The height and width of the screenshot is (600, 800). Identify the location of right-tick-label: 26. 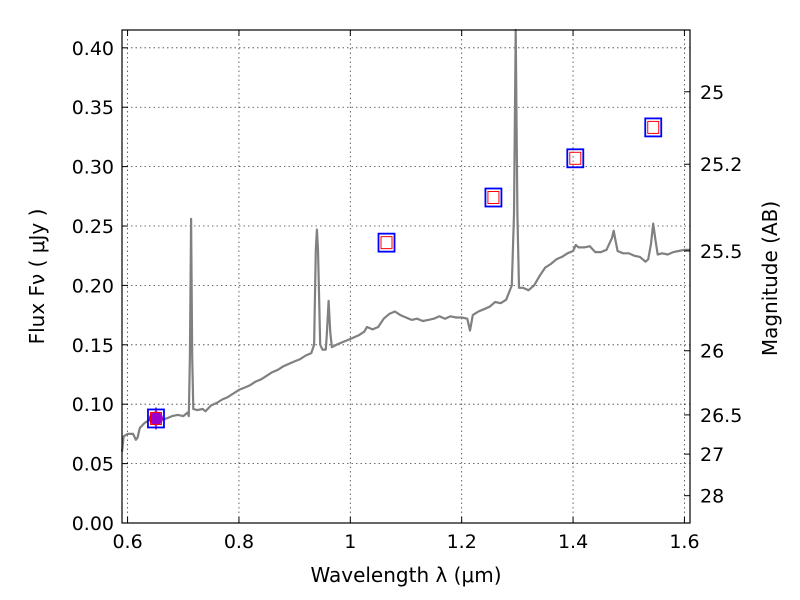
(712, 352).